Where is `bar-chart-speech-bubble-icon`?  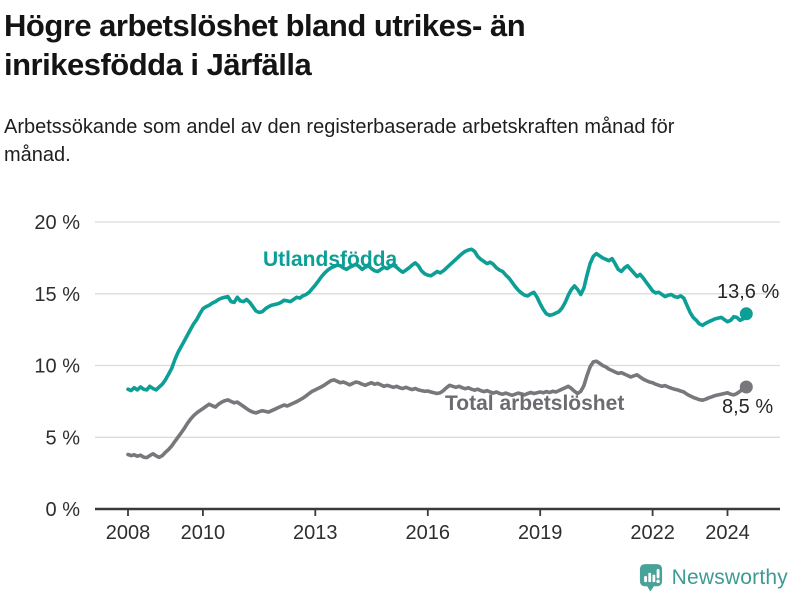 bar-chart-speech-bubble-icon is located at coordinates (650, 578).